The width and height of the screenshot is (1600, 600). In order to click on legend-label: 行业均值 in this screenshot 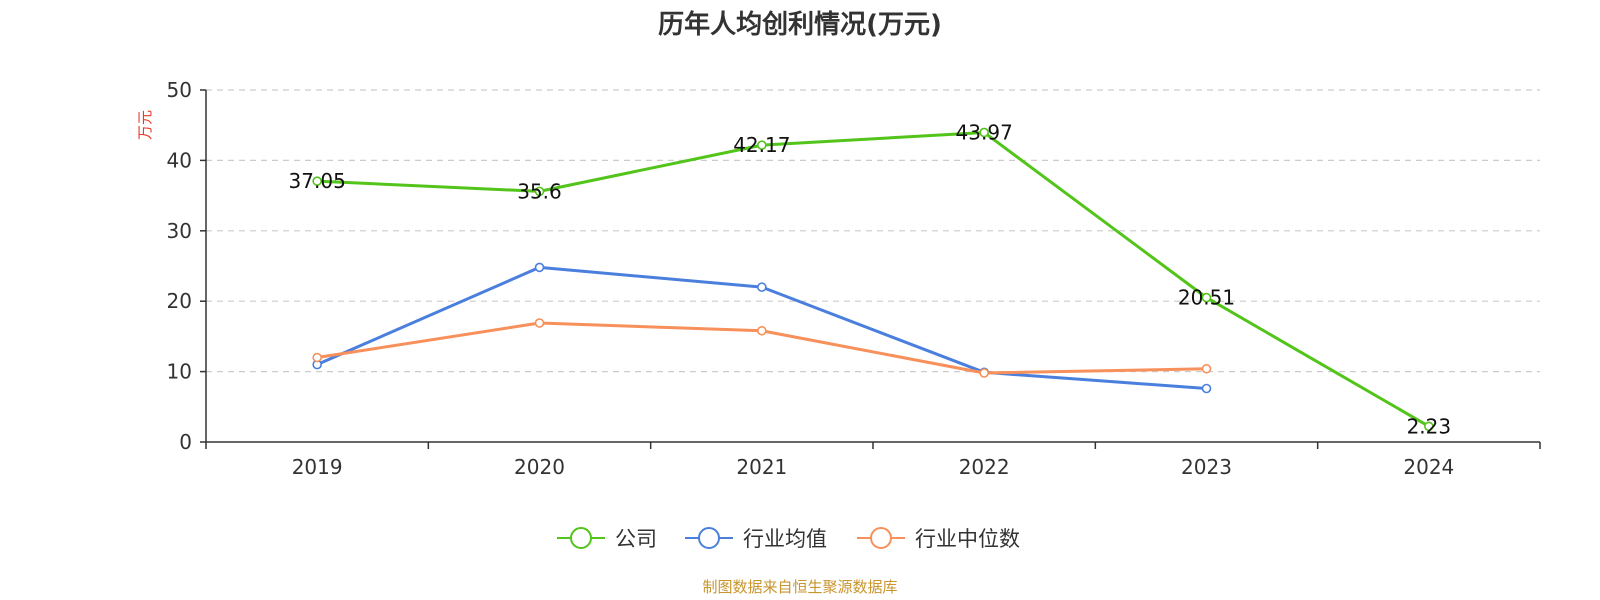, I will do `click(785, 539)`.